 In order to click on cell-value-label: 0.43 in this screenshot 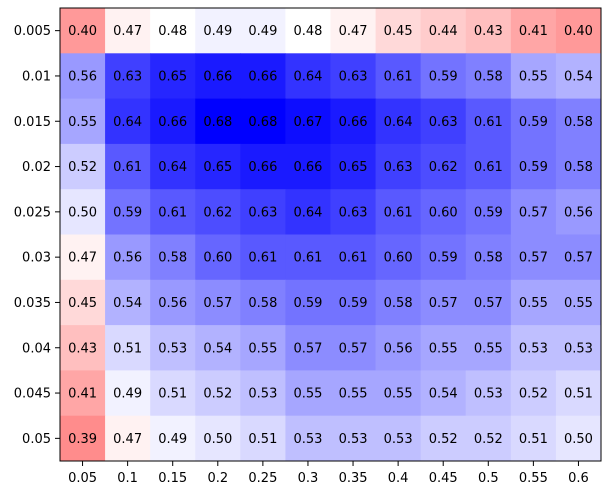, I will do `click(82, 348)`.